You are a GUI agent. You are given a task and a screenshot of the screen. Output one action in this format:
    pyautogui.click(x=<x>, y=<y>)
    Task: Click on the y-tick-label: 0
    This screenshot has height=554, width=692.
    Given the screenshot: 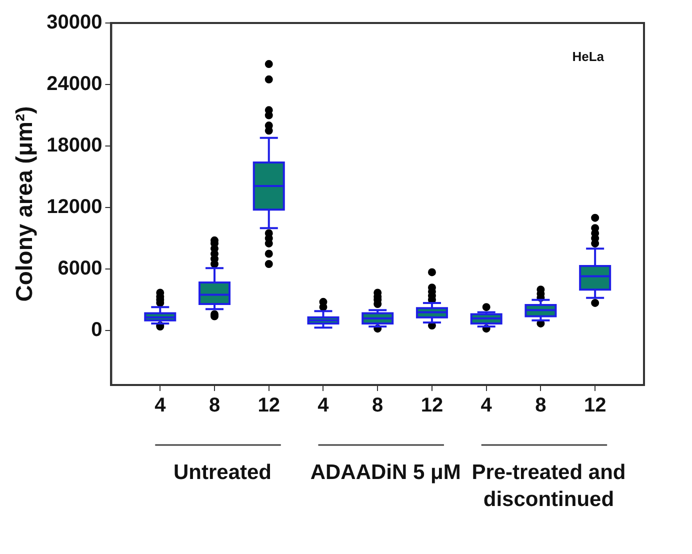 What is the action you would take?
    pyautogui.click(x=96, y=330)
    